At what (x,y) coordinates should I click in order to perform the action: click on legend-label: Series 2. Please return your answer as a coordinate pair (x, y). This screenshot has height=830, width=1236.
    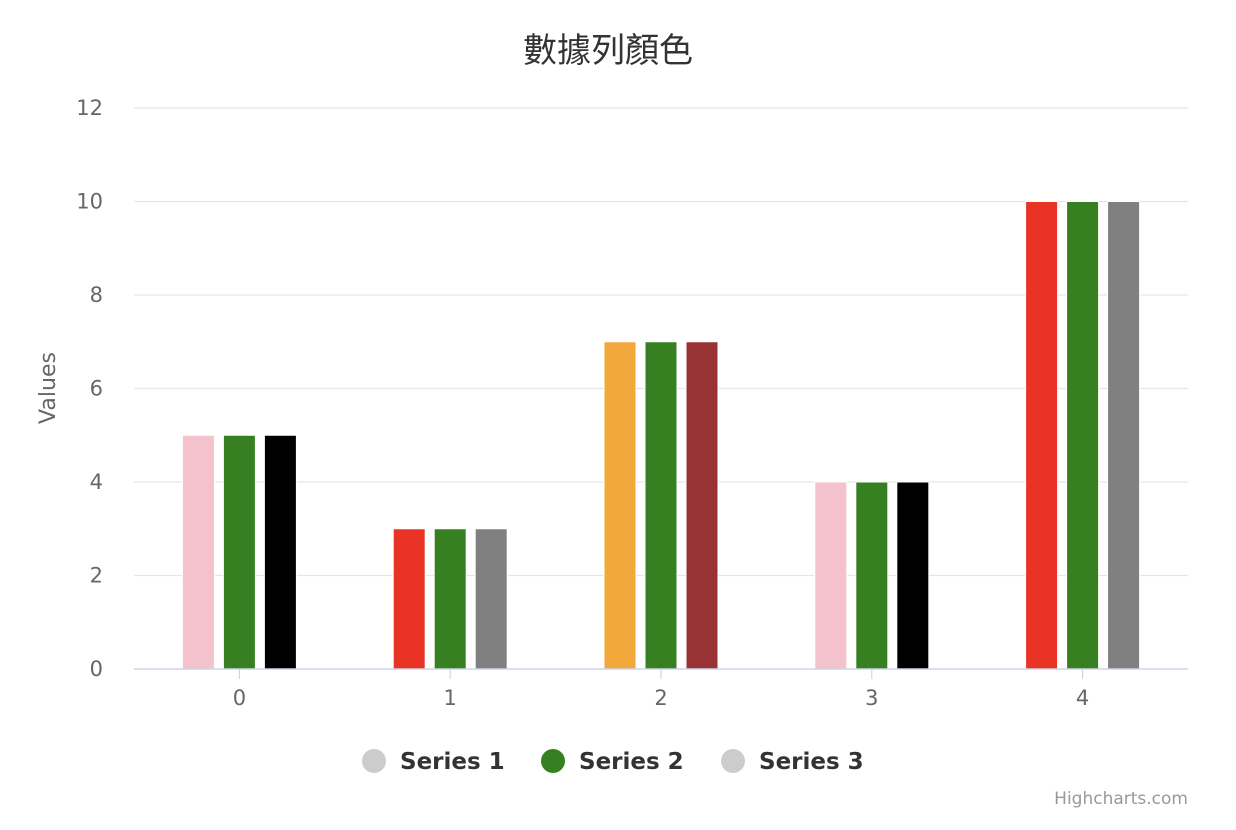
    Looking at the image, I should click on (631, 762).